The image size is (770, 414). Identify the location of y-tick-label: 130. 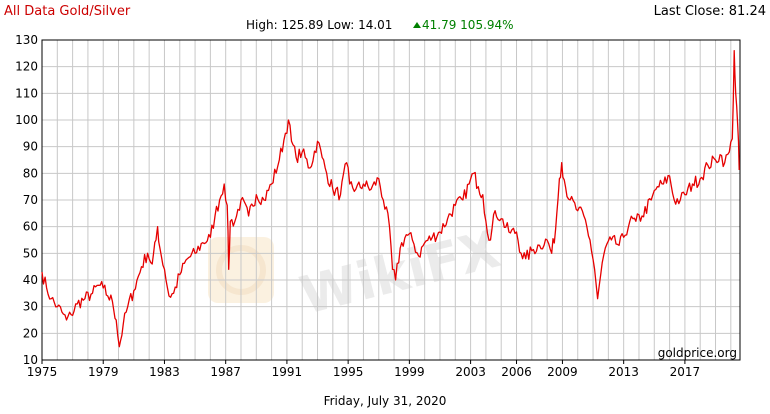
(26, 40).